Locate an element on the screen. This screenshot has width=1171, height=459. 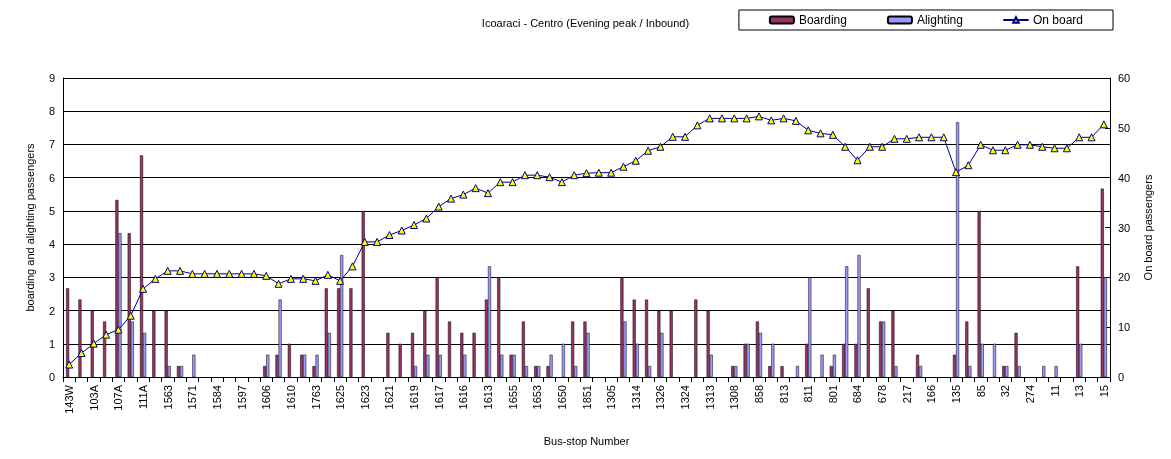
x-tick-label: 1308 is located at coordinates (734, 397).